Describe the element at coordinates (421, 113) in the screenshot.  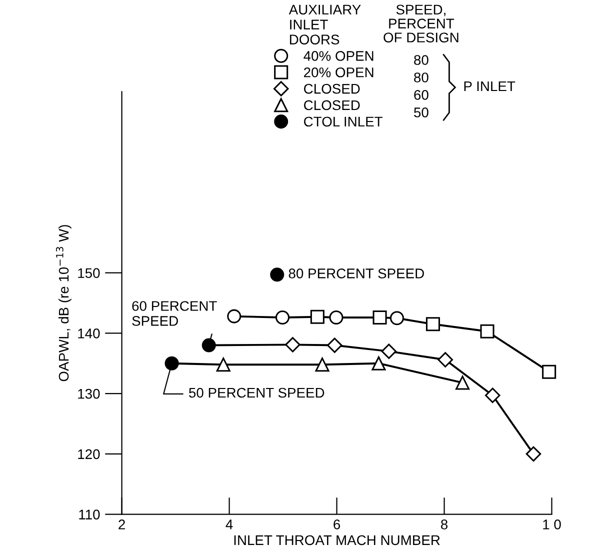
I see `annotation: 50` at that location.